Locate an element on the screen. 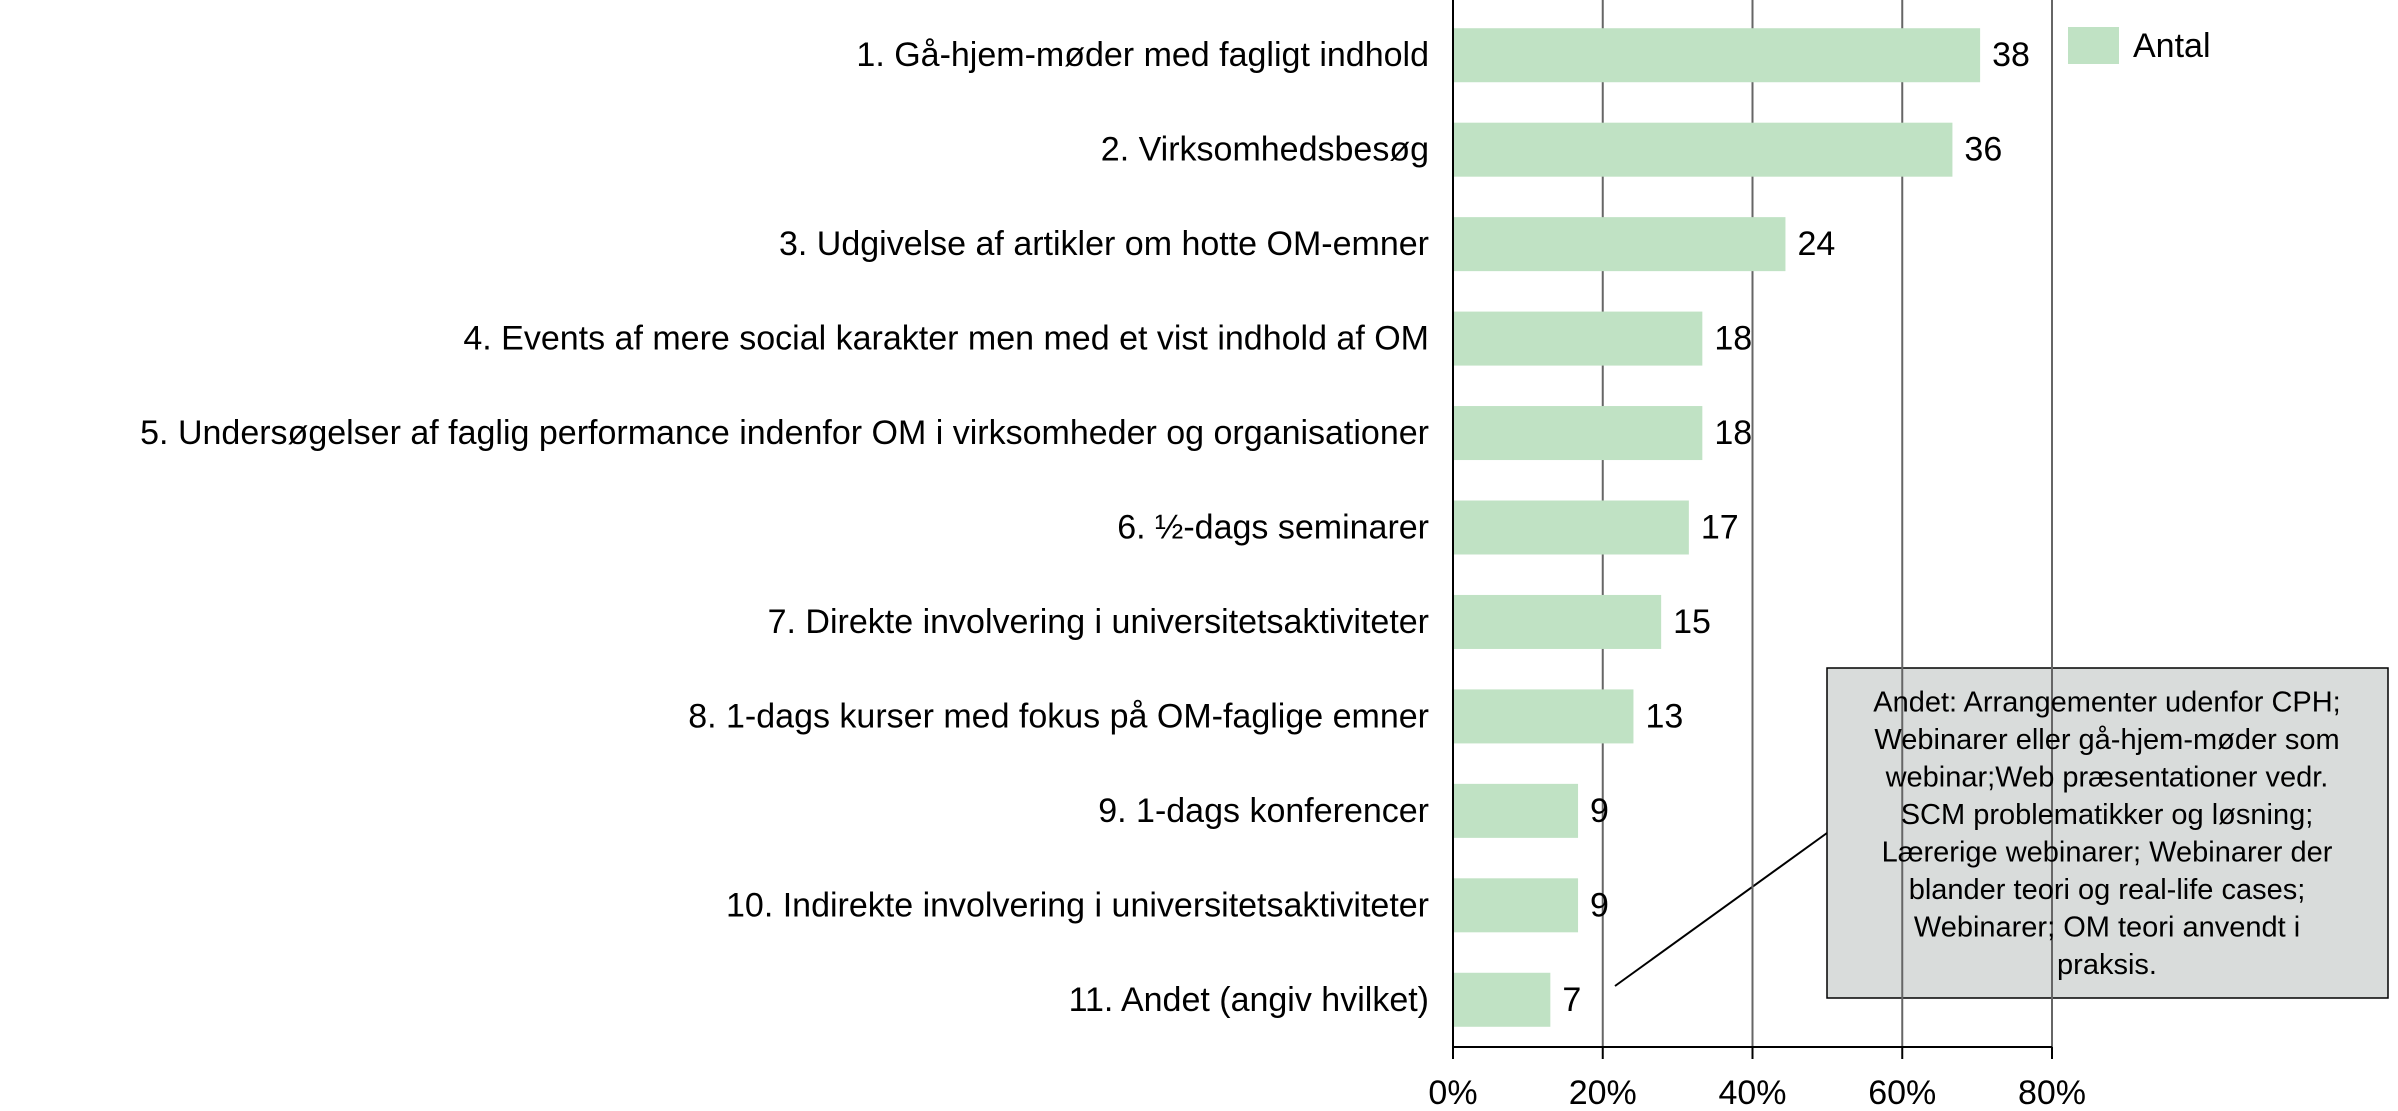  data-label: 15 is located at coordinates (1692, 622).